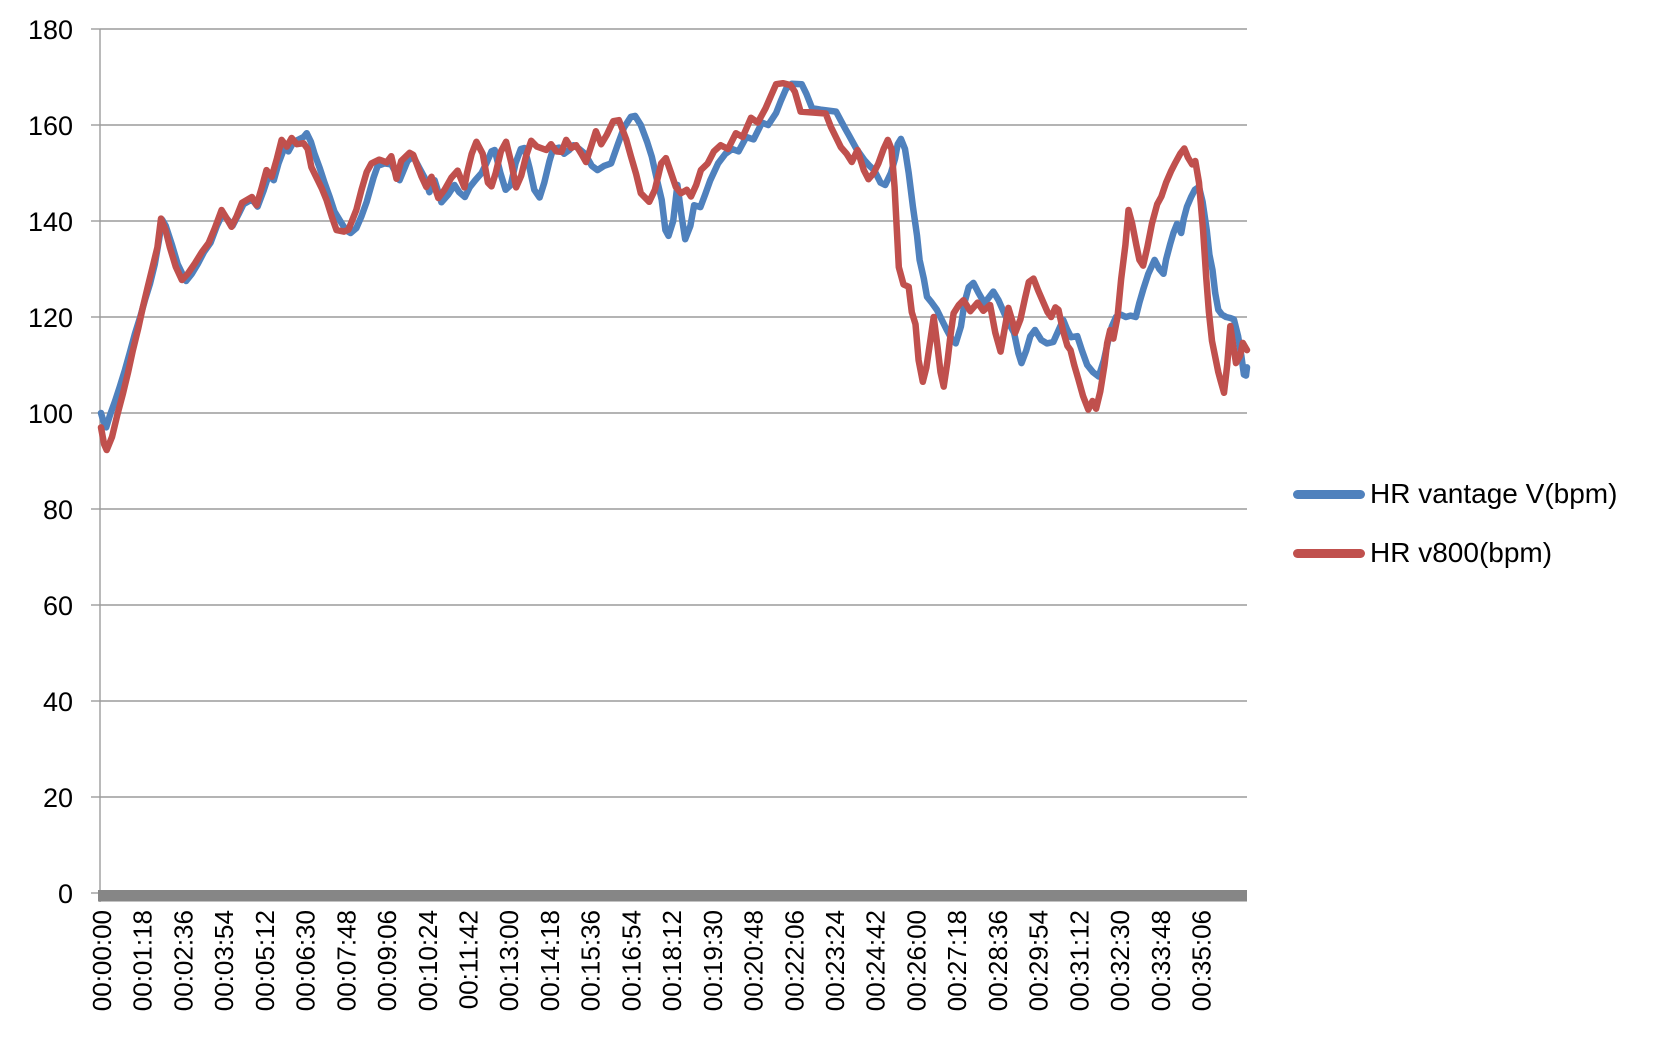  Describe the element at coordinates (835, 960) in the screenshot. I see `x-axis-label: 00:23:24` at that location.